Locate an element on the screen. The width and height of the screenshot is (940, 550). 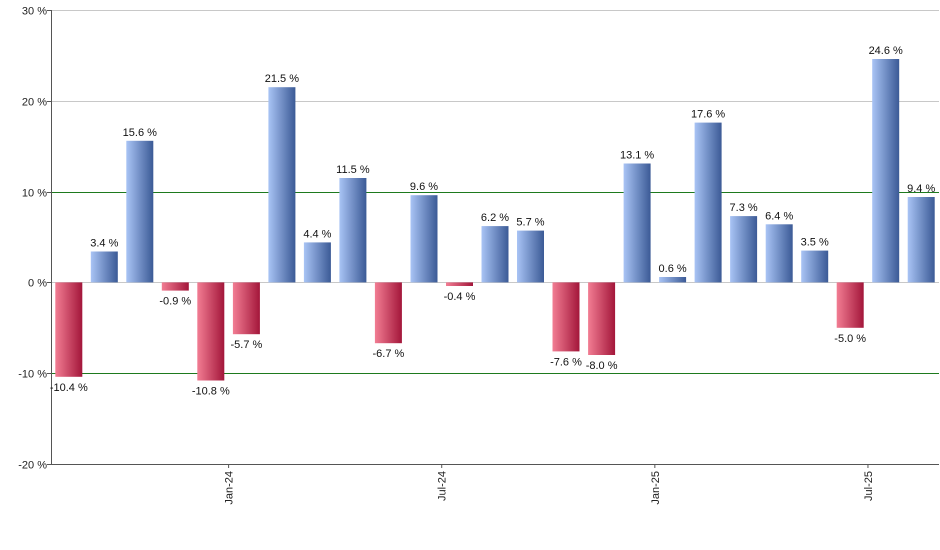
data-label: 6.4 % is located at coordinates (779, 216).